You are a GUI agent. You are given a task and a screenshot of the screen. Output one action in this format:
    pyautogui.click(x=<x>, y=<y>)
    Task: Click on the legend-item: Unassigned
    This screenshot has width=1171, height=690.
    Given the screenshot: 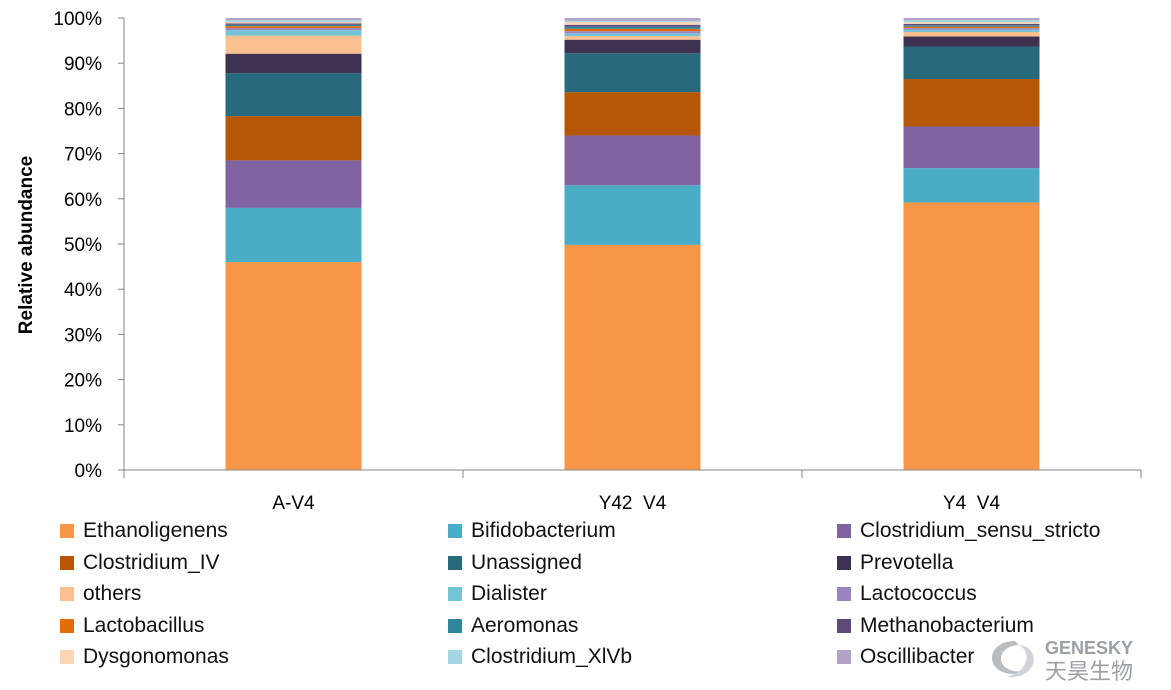 What is the action you would take?
    pyautogui.click(x=515, y=563)
    